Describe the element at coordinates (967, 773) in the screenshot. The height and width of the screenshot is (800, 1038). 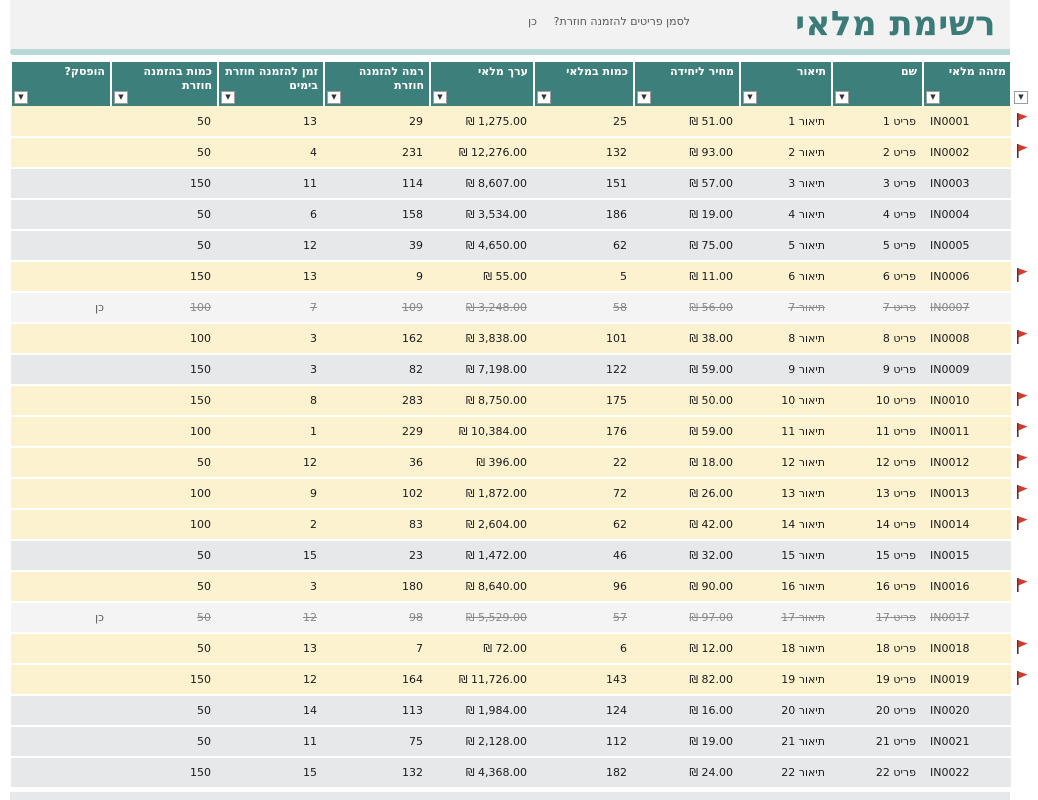
I see `cell-id: IN0022` at that location.